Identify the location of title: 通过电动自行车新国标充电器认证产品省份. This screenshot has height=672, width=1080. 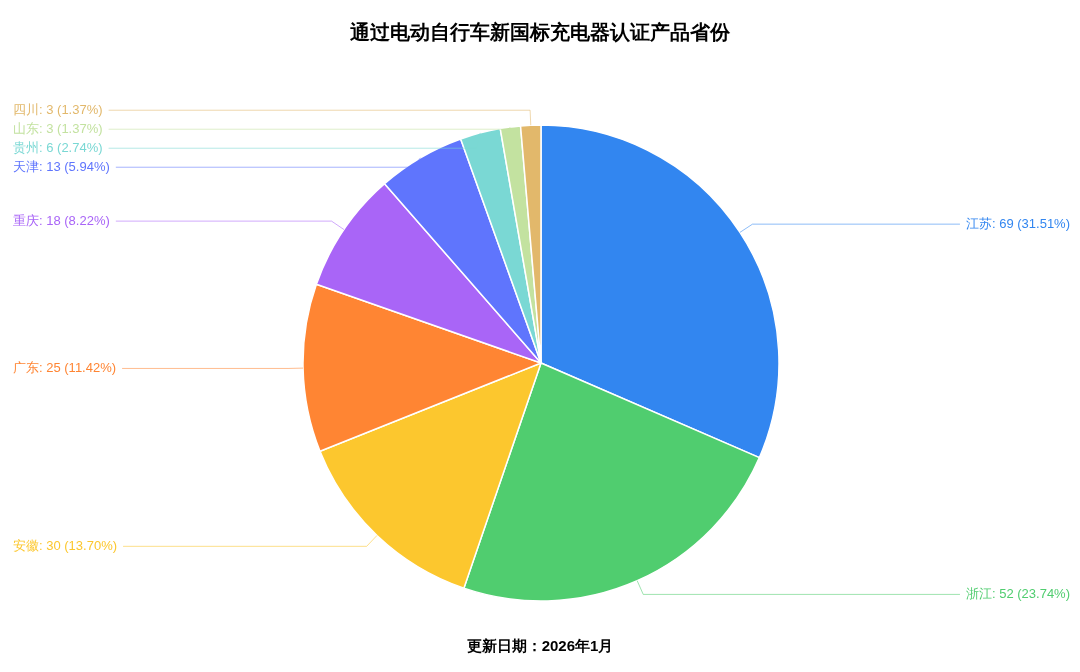
(540, 32).